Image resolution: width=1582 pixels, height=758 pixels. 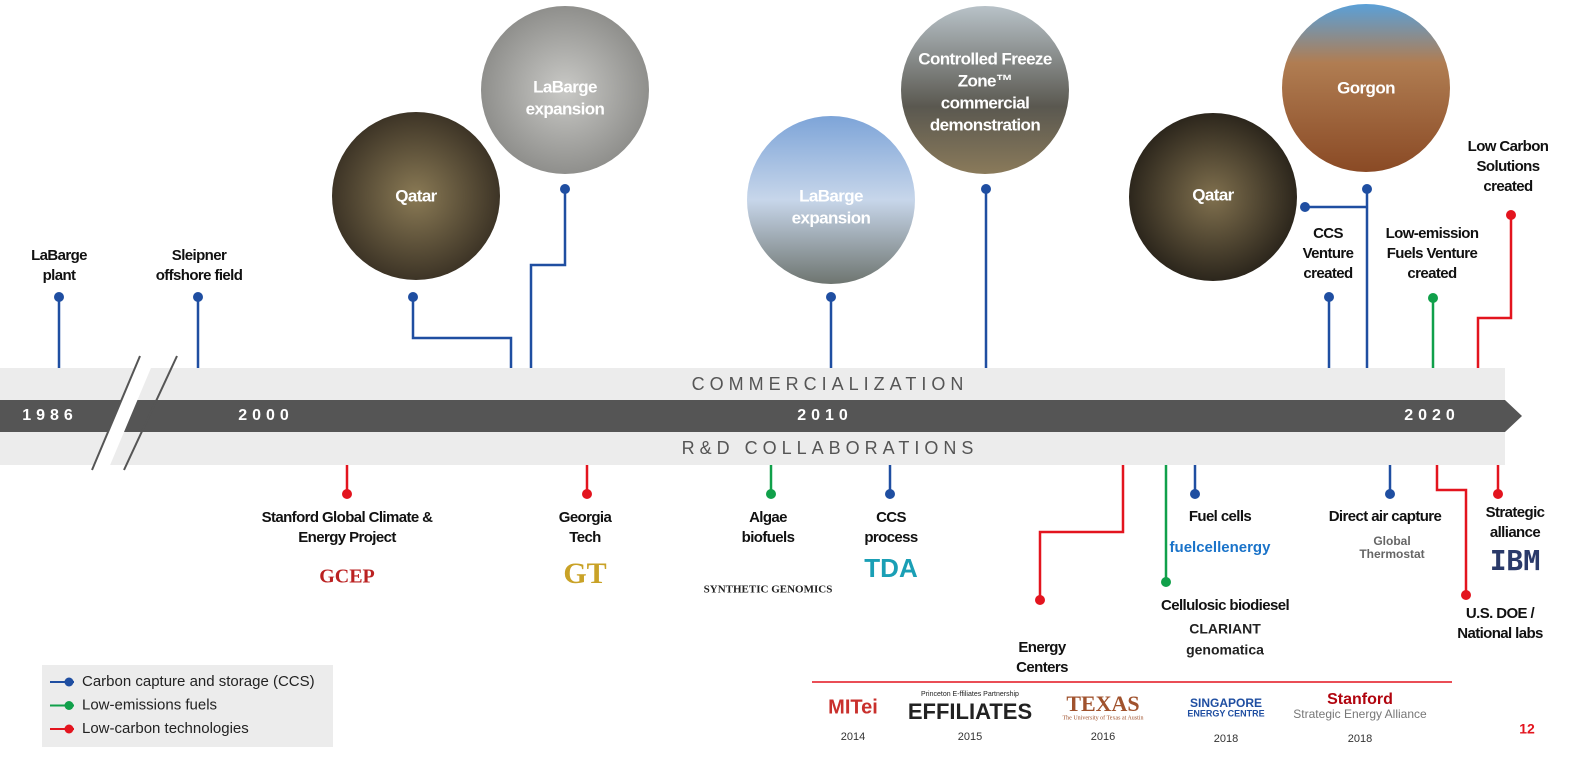 I want to click on band-label: COMMERCIALIZATION, so click(x=830, y=384).